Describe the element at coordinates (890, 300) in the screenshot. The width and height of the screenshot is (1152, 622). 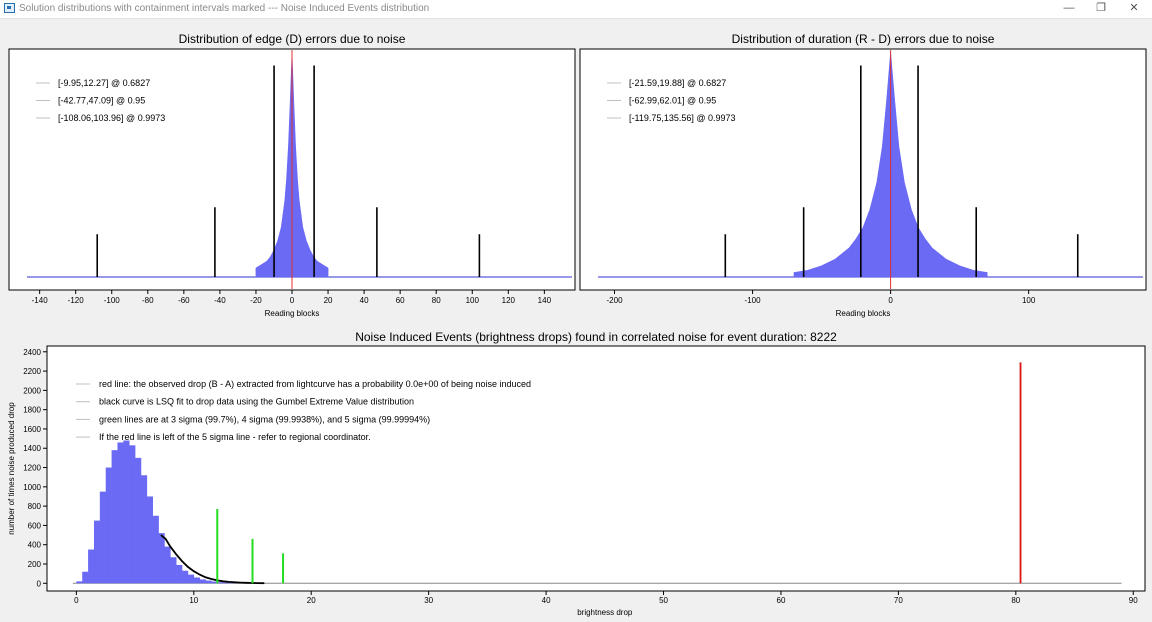
I see `duration-xtick-label: 0` at that location.